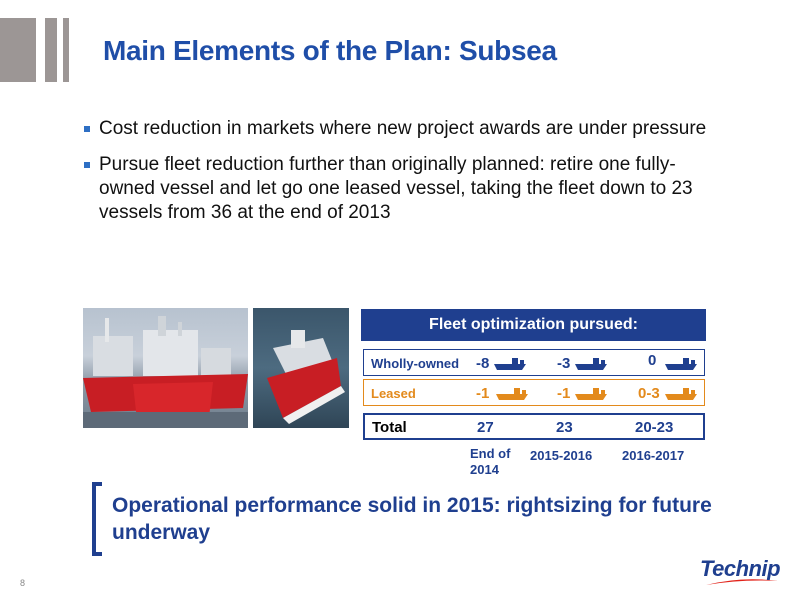  What do you see at coordinates (561, 455) in the screenshot?
I see `period-label: 2015-2016` at bounding box center [561, 455].